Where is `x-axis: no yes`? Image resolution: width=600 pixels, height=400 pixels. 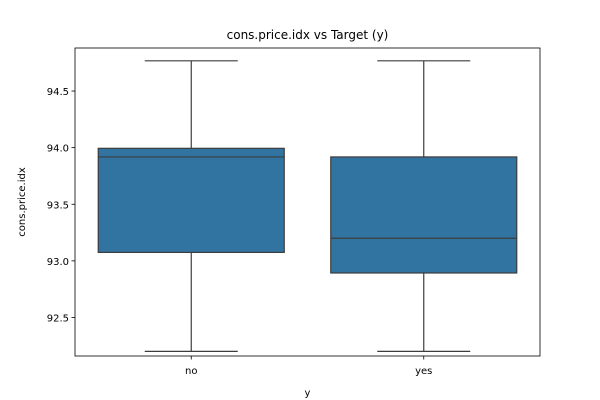 x-axis: no yes is located at coordinates (308, 366).